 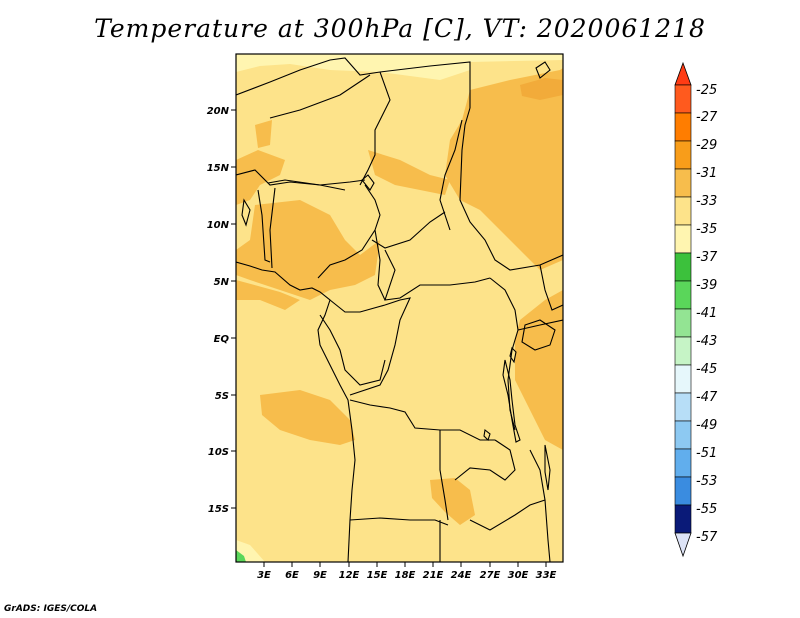 I want to click on lat-tick-eq: EQ, so click(x=222, y=339).